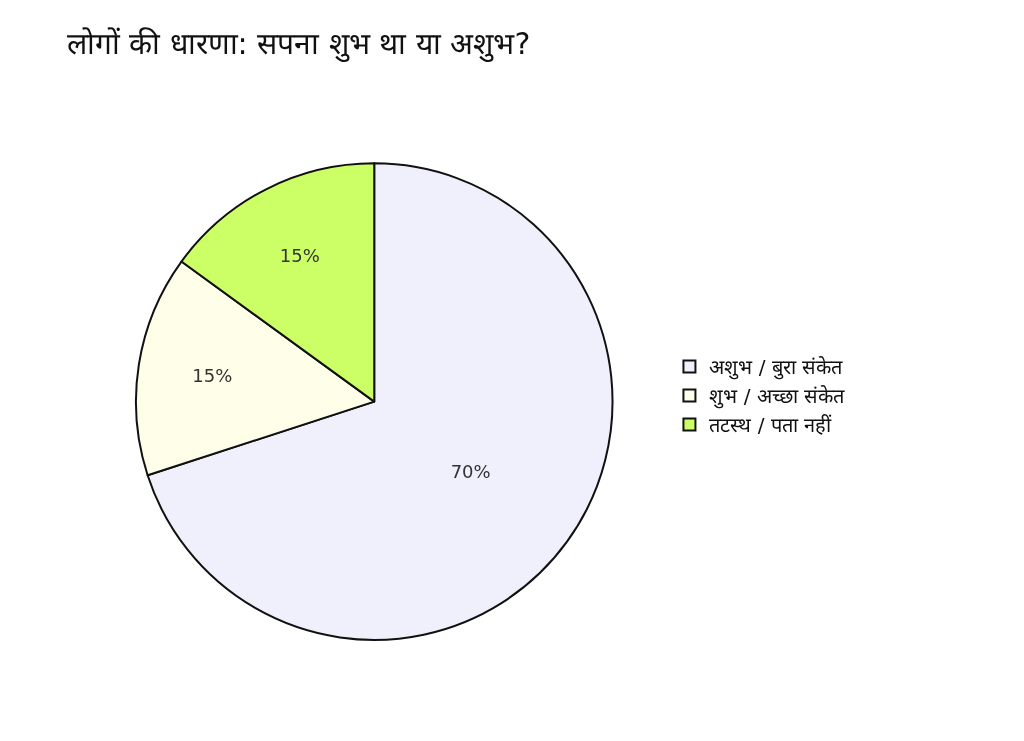 This screenshot has height=741, width=1024. I want to click on legend-label: शुभ / अच्छा संकेत, so click(777, 397).